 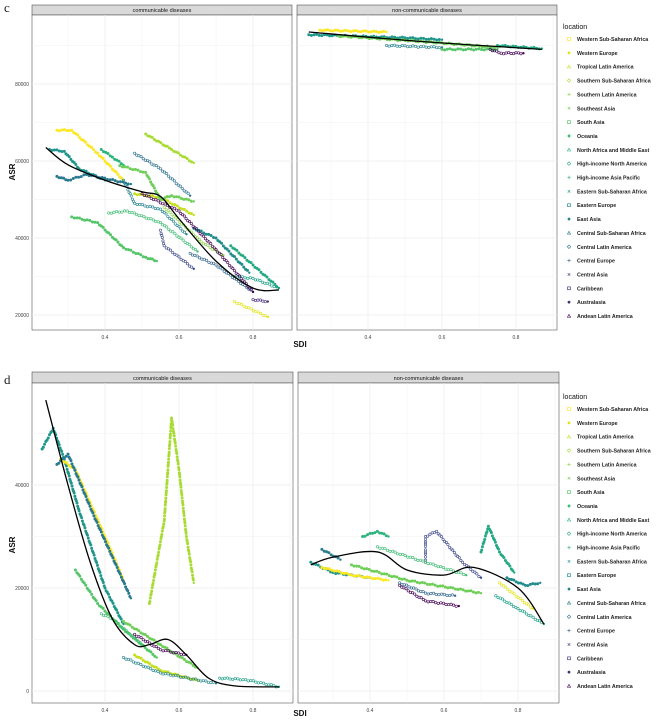 What do you see at coordinates (591, 576) in the screenshot?
I see `legend-item: Eastern Europe` at bounding box center [591, 576].